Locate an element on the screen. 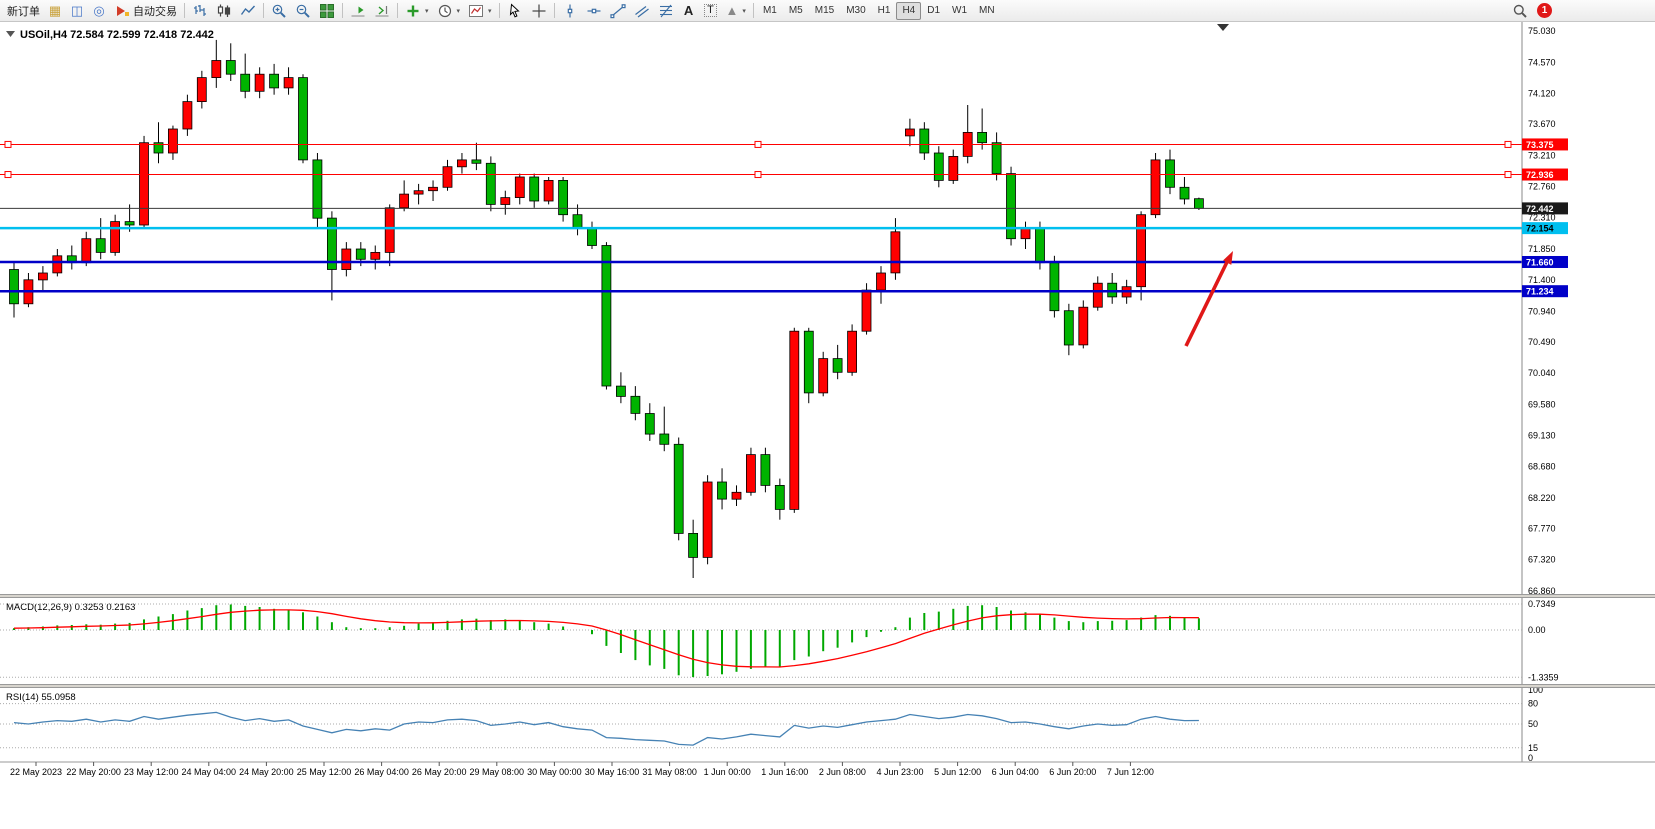 The image size is (1655, 829). tile-windows-button is located at coordinates (327, 11).